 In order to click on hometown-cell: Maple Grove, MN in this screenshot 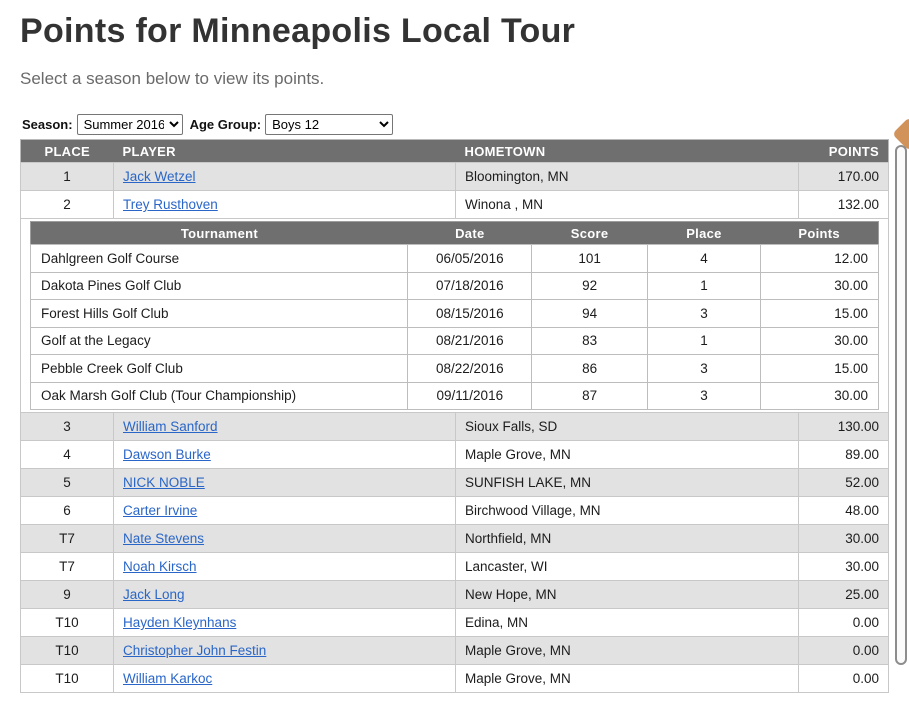, I will do `click(627, 454)`.